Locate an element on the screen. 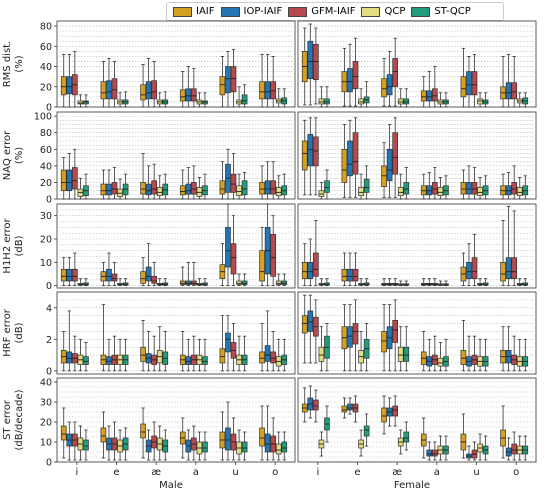  legend-label: IAIF is located at coordinates (205, 11).